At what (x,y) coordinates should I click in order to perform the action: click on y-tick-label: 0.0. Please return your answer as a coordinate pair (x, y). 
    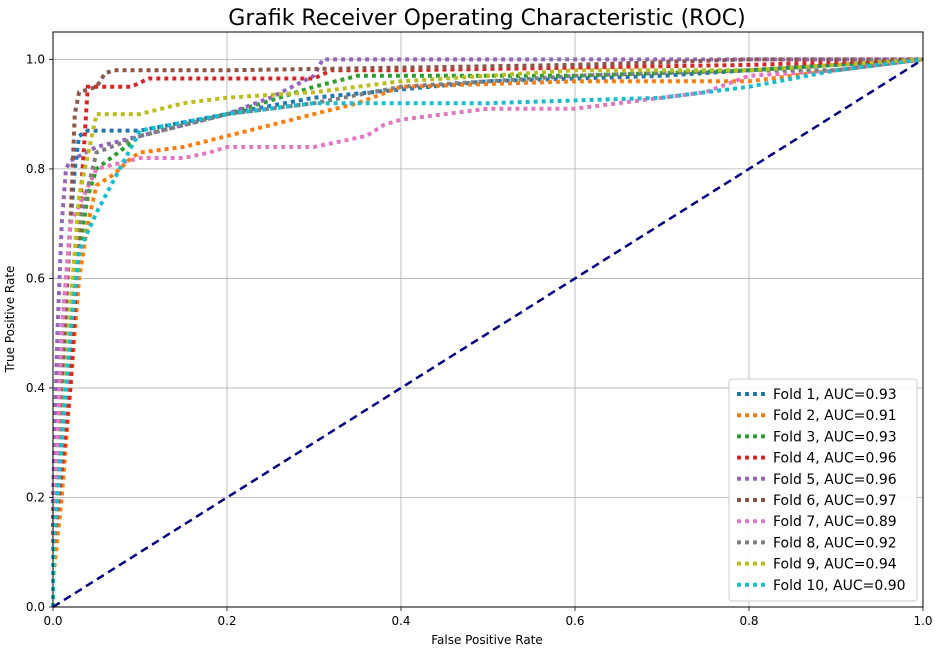
    Looking at the image, I should click on (35, 607).